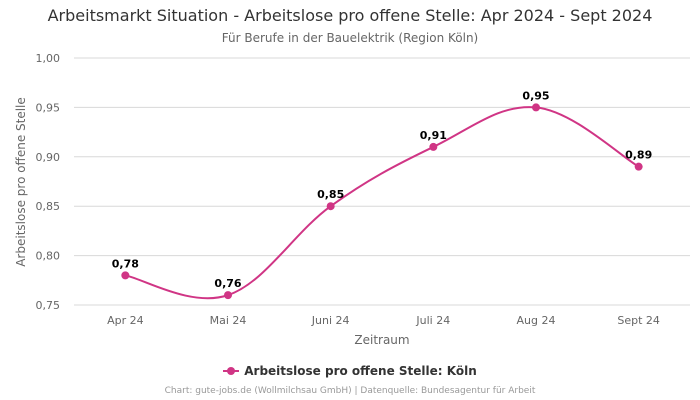 The width and height of the screenshot is (700, 400). What do you see at coordinates (48, 58) in the screenshot?
I see `y-tick-label: 1,00` at bounding box center [48, 58].